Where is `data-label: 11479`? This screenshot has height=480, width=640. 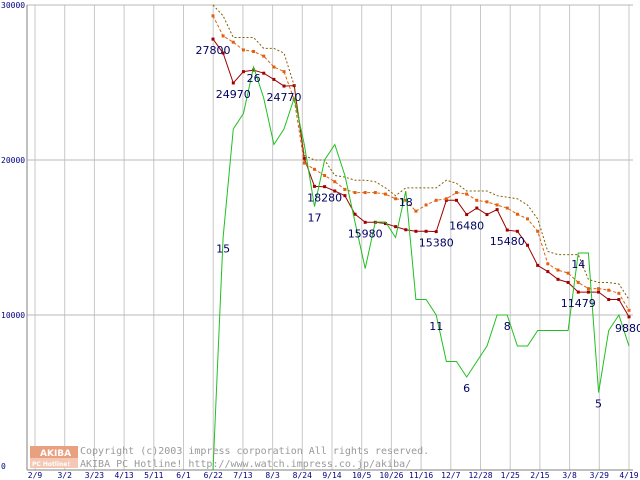 data-label: 11479 is located at coordinates (578, 303).